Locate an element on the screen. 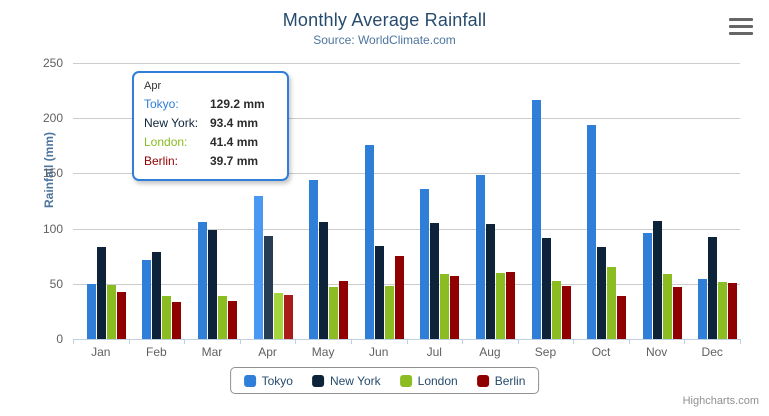 The image size is (769, 416). bar-new-york-jan is located at coordinates (101, 292).